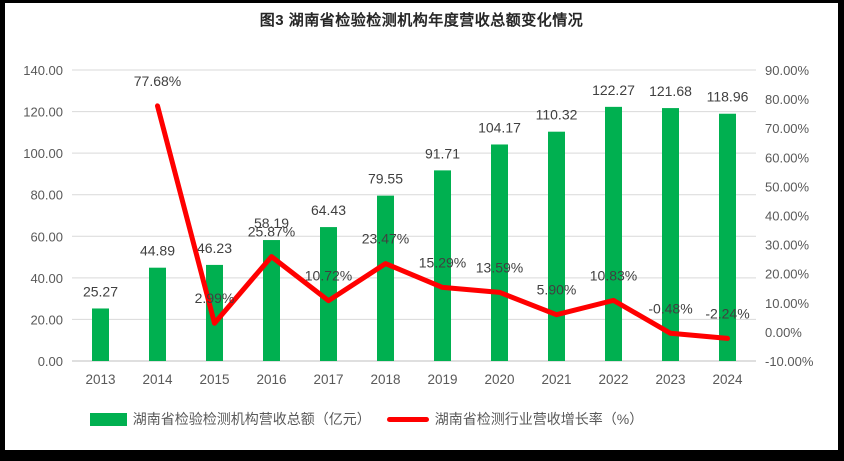  I want to click on bar-value-label: 122.27, so click(613, 90).